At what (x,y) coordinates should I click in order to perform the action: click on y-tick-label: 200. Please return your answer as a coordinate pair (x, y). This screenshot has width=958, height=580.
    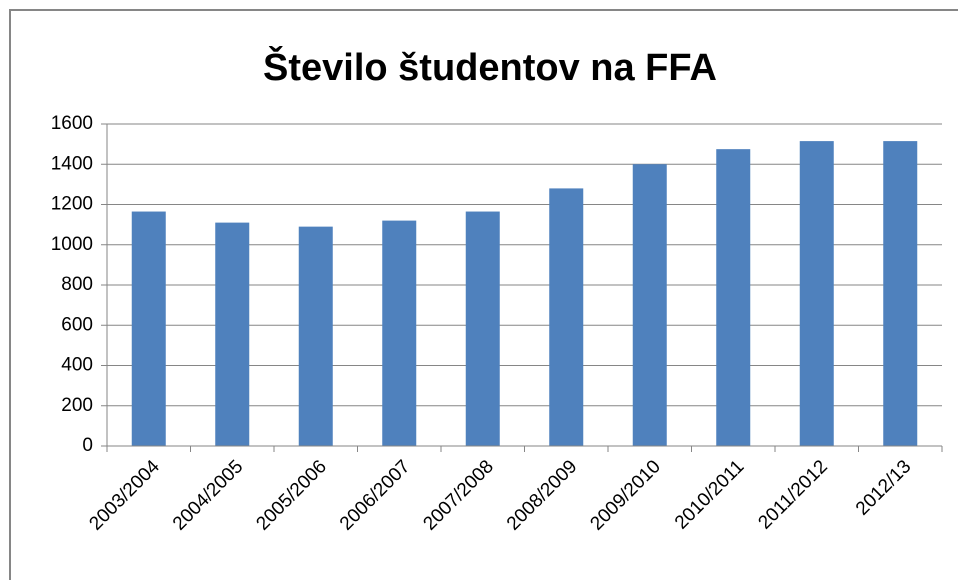
    Looking at the image, I should click on (77, 405).